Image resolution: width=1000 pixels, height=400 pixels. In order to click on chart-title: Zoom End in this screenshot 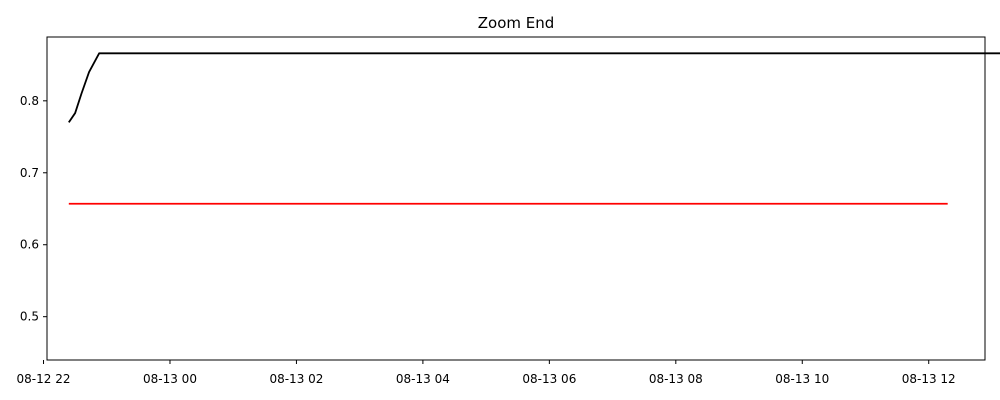, I will do `click(516, 23)`.